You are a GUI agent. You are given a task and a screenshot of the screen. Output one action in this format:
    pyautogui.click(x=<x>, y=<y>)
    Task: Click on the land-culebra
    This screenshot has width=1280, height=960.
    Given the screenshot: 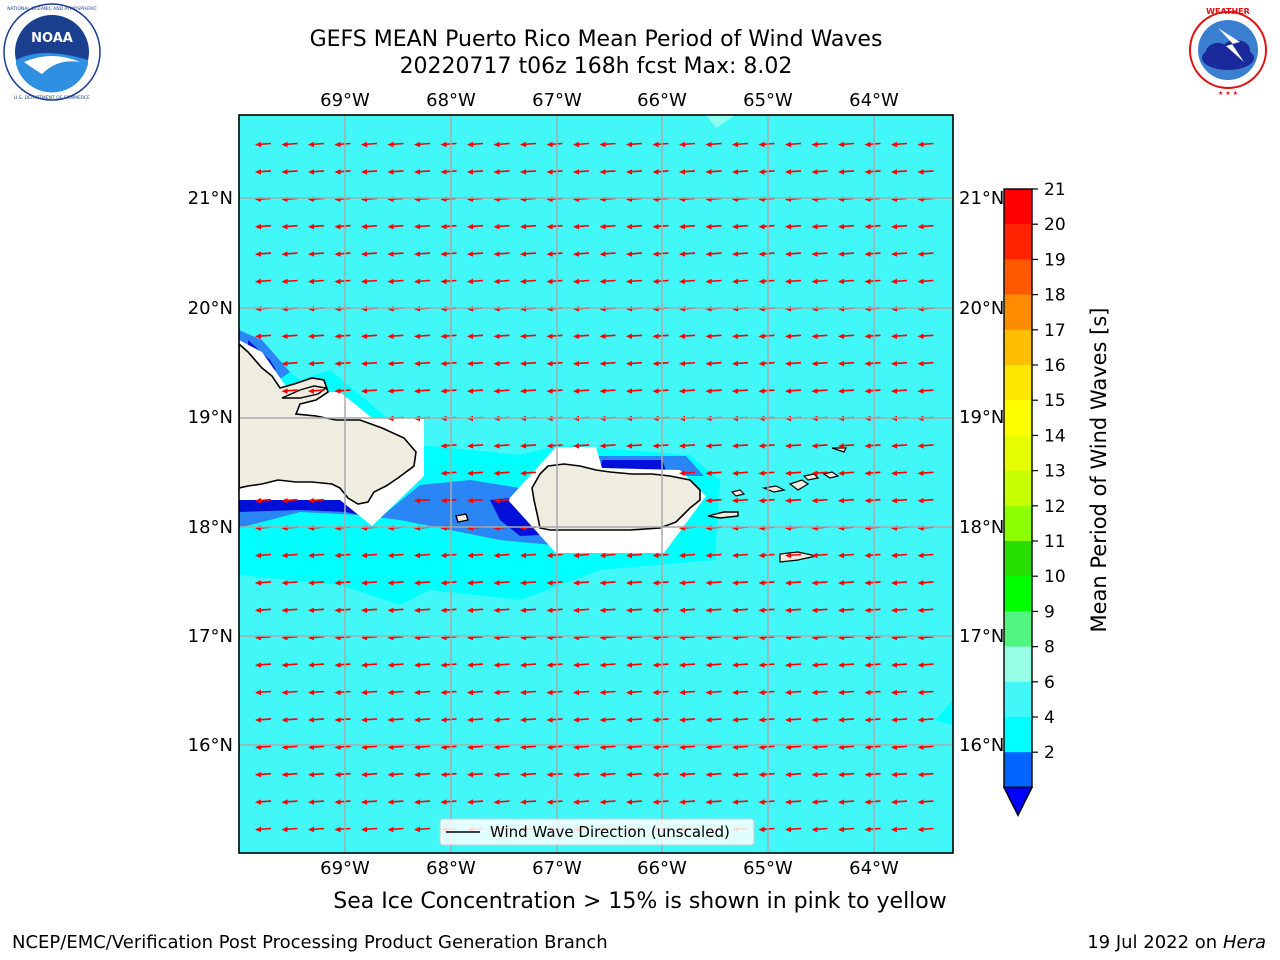 What is the action you would take?
    pyautogui.click(x=738, y=493)
    